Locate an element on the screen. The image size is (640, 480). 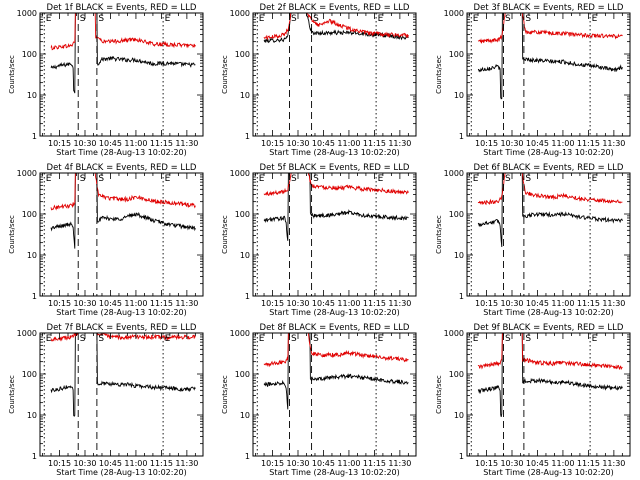
panel-title: Det 9f BLACK = Events, RED = LLD is located at coordinates (549, 328).